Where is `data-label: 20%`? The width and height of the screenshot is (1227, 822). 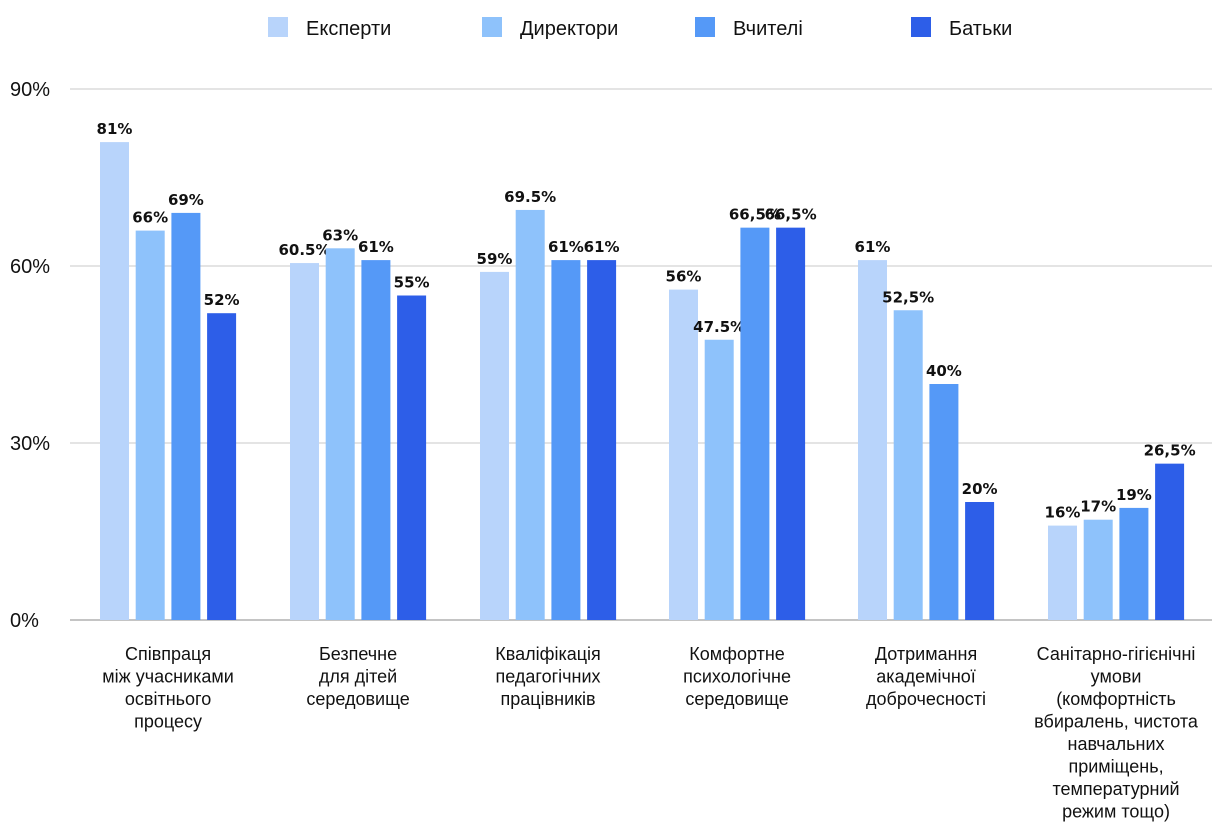 data-label: 20% is located at coordinates (980, 489).